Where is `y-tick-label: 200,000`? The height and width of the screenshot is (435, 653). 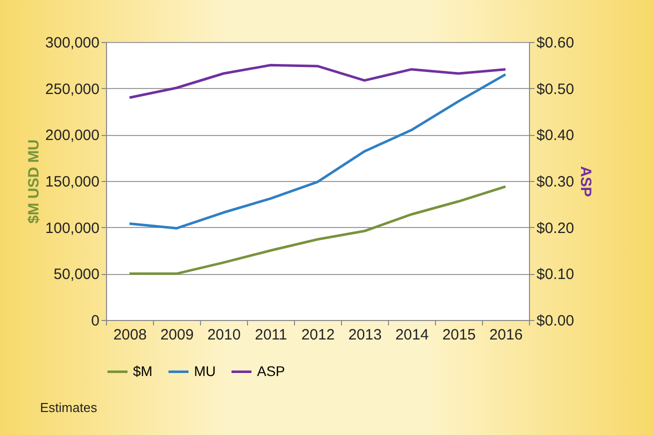
y-tick-label: 200,000 is located at coordinates (72, 135).